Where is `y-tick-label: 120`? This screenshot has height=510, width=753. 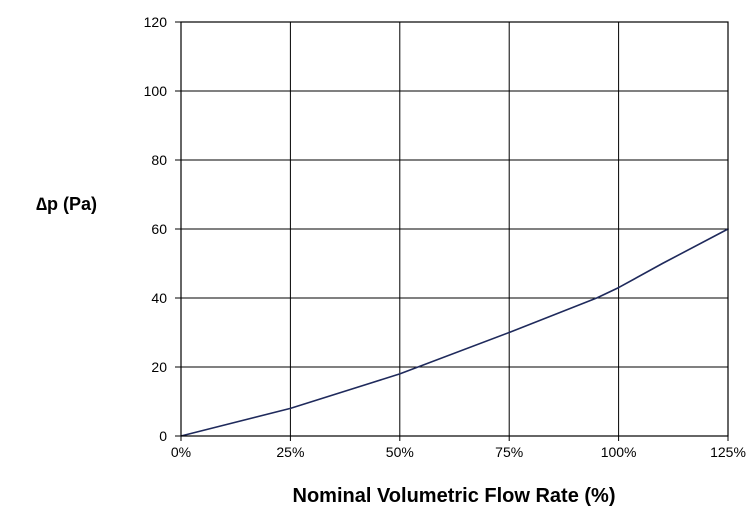
y-tick-label: 120 is located at coordinates (156, 22).